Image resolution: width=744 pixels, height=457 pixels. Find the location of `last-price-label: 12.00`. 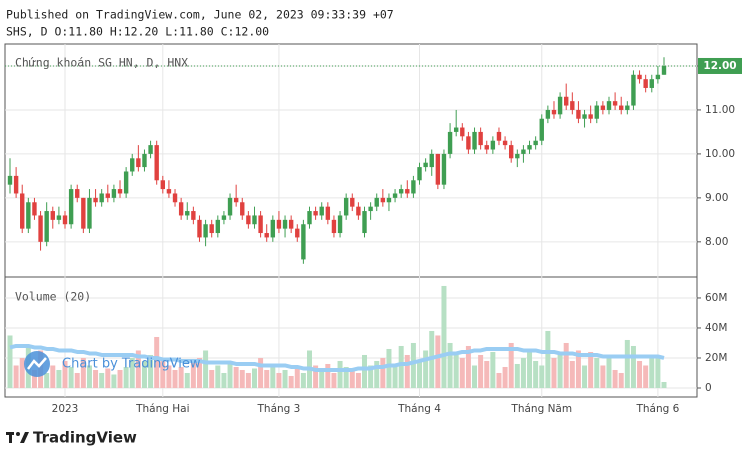

last-price-label: 12.00 is located at coordinates (719, 66).